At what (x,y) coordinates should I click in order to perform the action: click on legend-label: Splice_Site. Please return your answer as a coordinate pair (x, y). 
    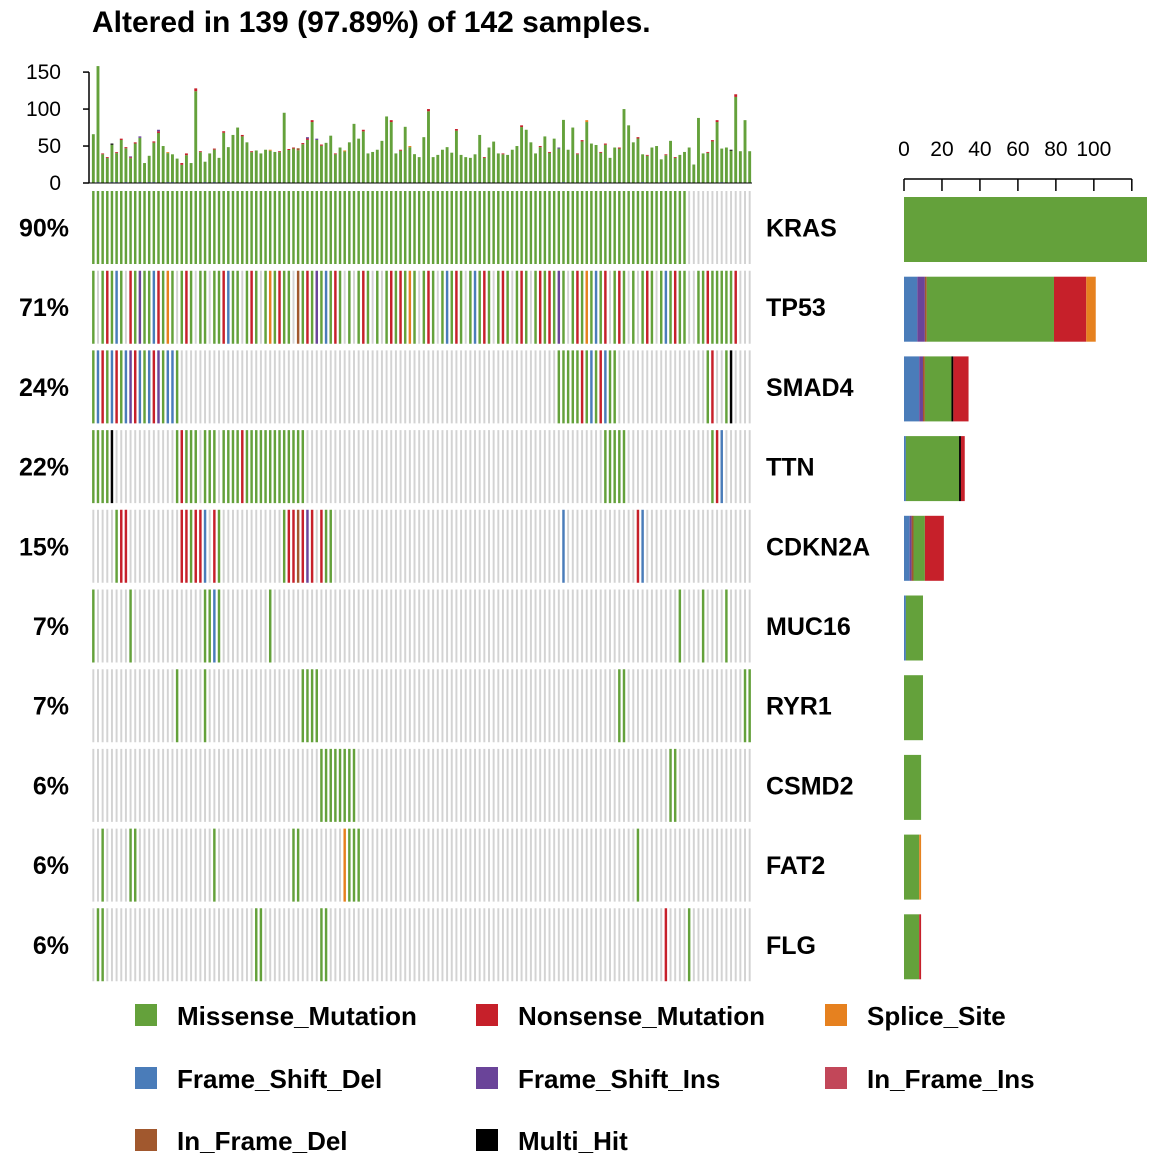
    Looking at the image, I should click on (936, 1016).